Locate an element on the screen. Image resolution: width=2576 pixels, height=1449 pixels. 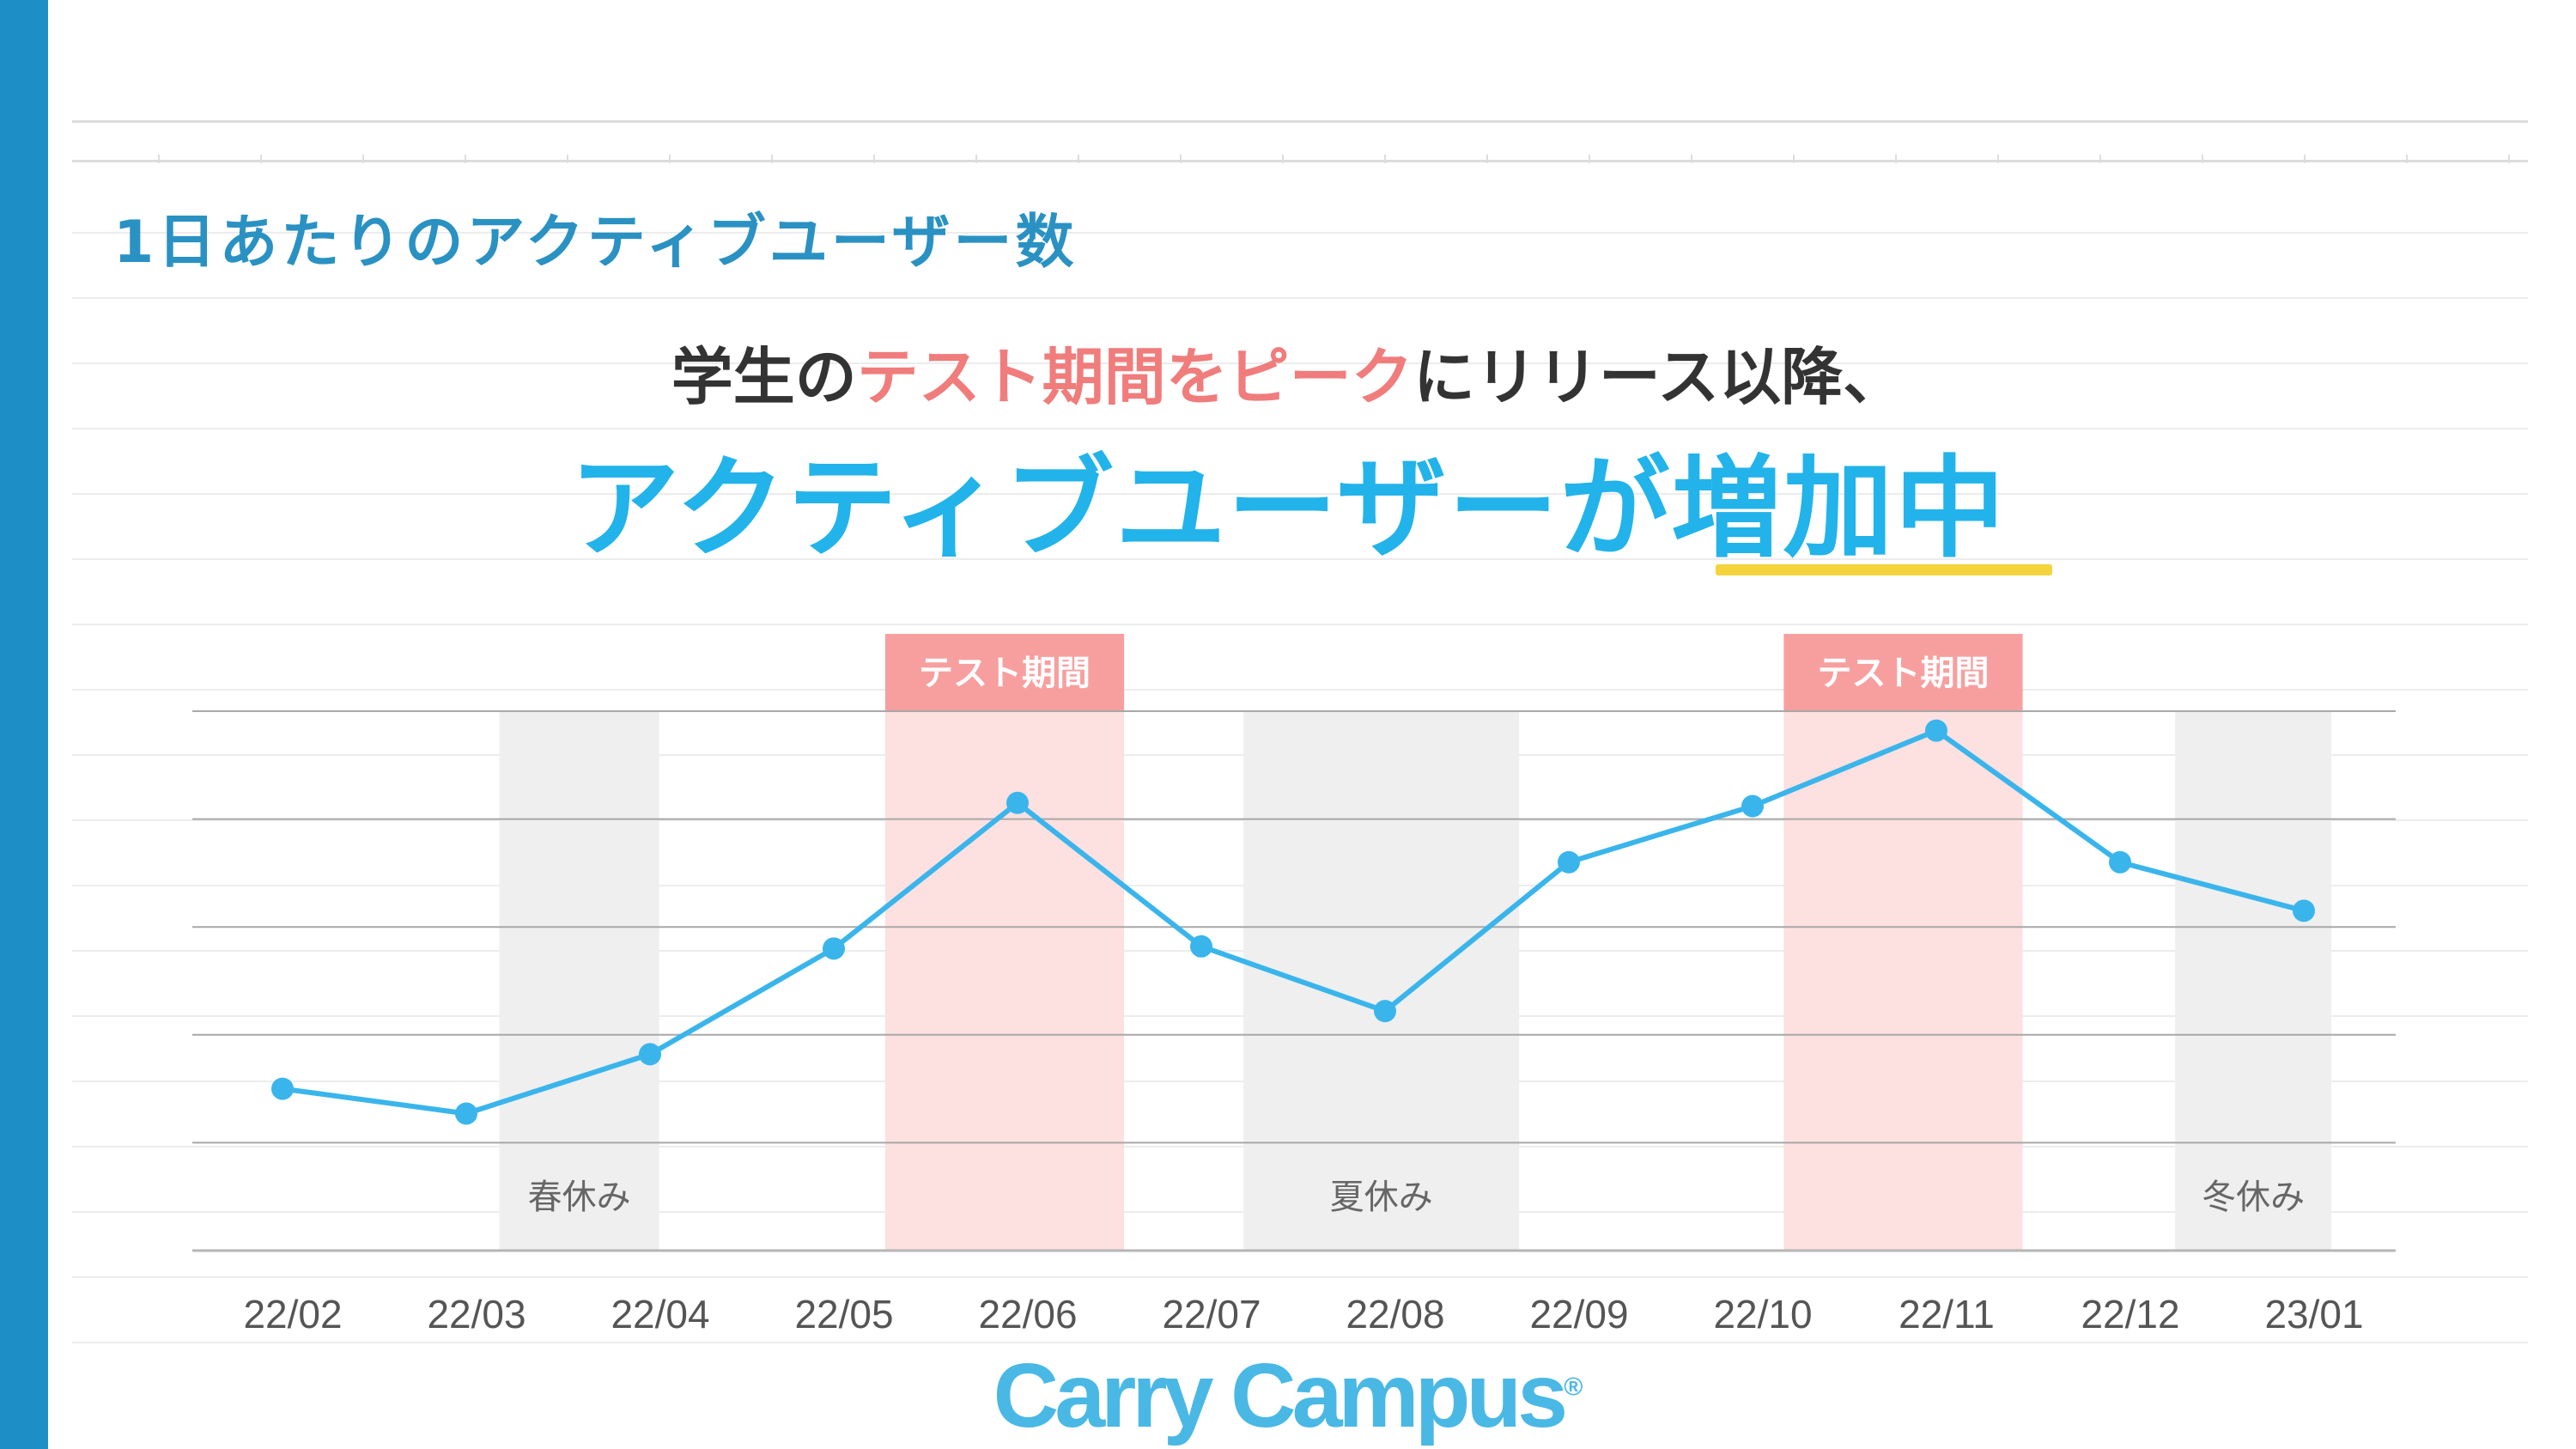
holiday-label: 春休み is located at coordinates (579, 1197).